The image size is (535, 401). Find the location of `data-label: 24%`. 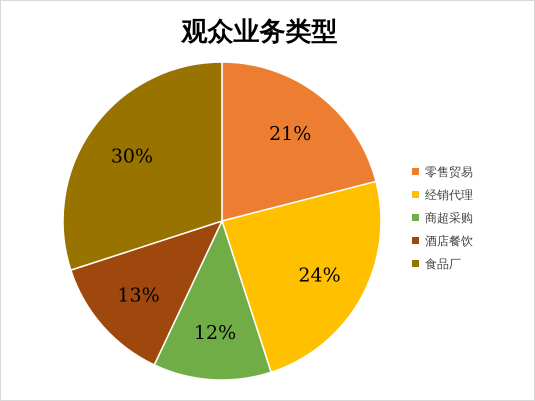

data-label: 24% is located at coordinates (319, 275).